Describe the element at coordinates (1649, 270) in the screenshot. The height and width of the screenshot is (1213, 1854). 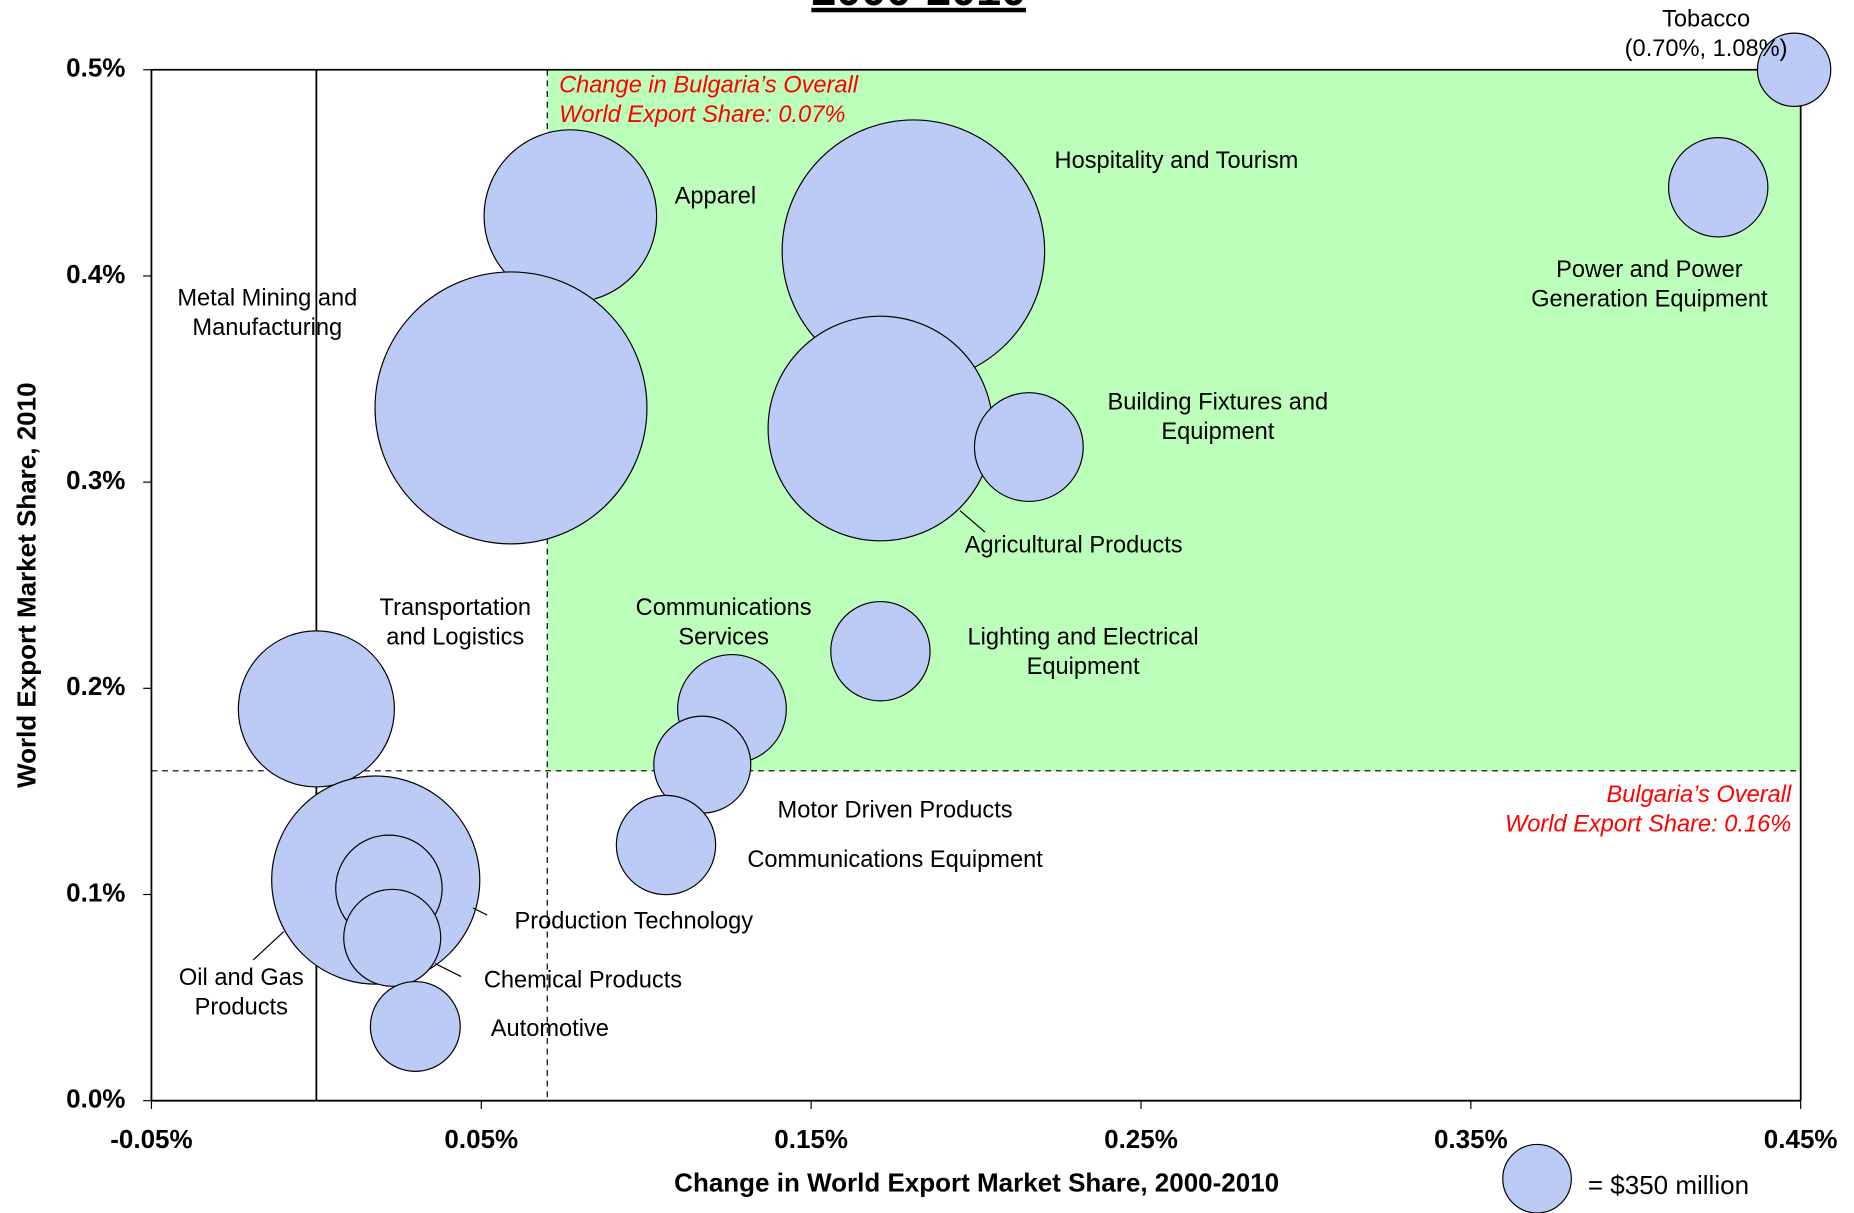
I see `annotation: Power and Power` at that location.